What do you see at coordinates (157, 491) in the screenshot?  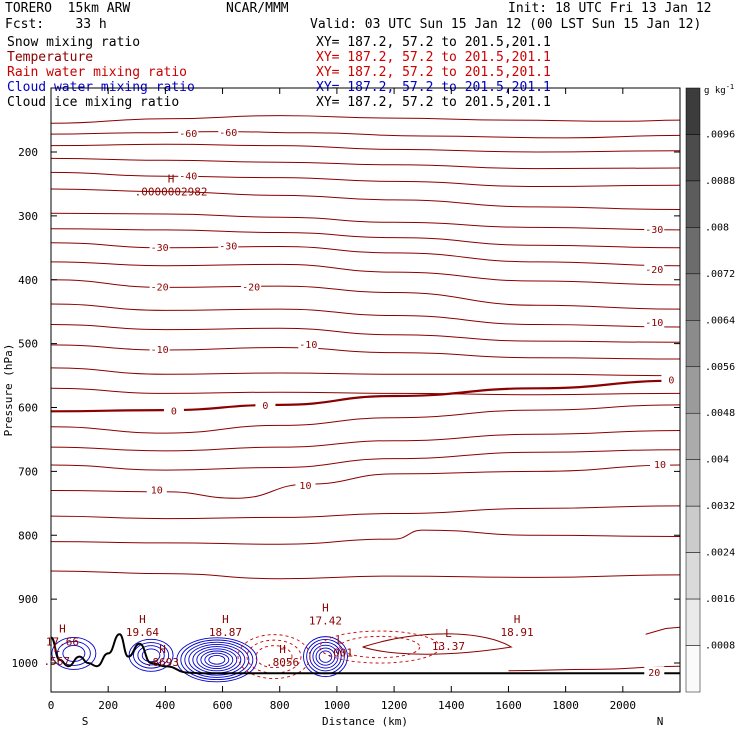 I see `contour-label-15: 10` at bounding box center [157, 491].